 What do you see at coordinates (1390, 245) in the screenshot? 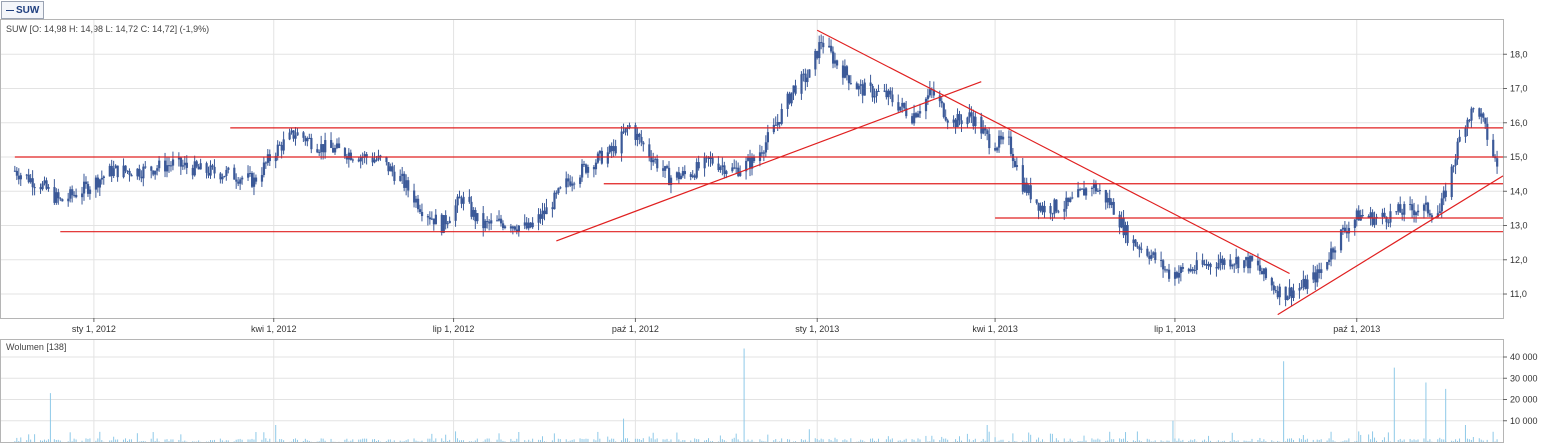
I see `trend-line` at bounding box center [1390, 245].